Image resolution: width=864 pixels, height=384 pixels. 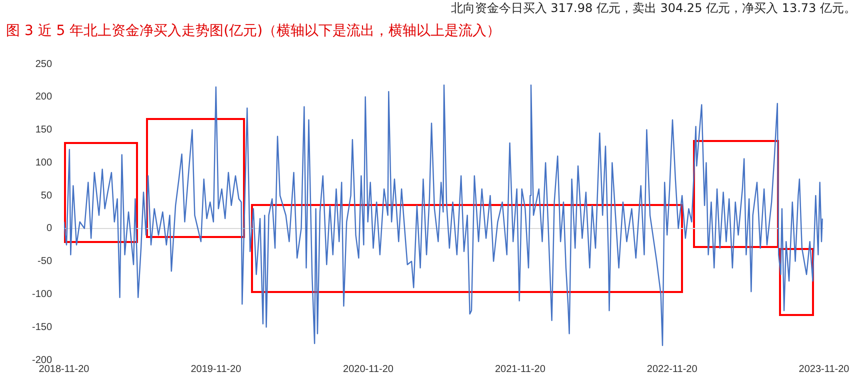 I want to click on y-tick-label: 50, so click(x=46, y=196).